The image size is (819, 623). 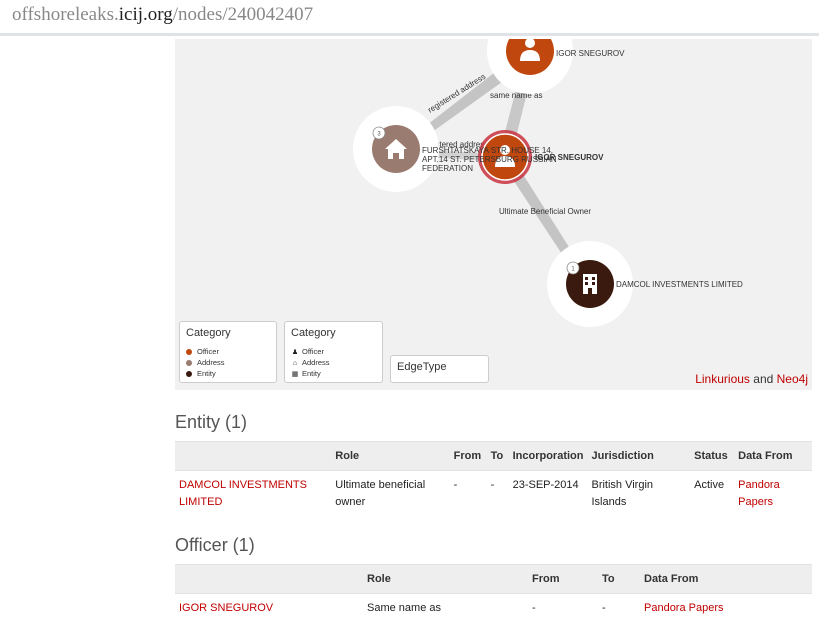 What do you see at coordinates (684, 608) in the screenshot?
I see `officer-data-from-link: Pandora Papers` at bounding box center [684, 608].